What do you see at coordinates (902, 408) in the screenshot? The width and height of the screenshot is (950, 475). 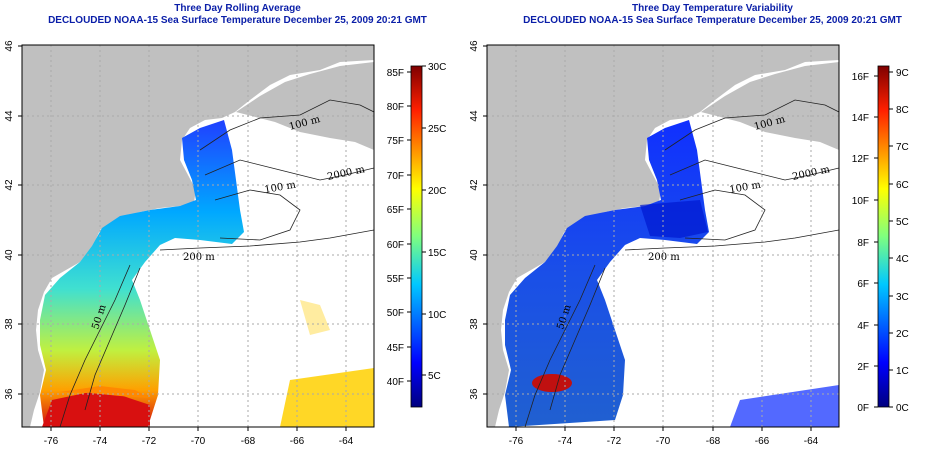 I see `colorbar-c-label: 0C` at bounding box center [902, 408].